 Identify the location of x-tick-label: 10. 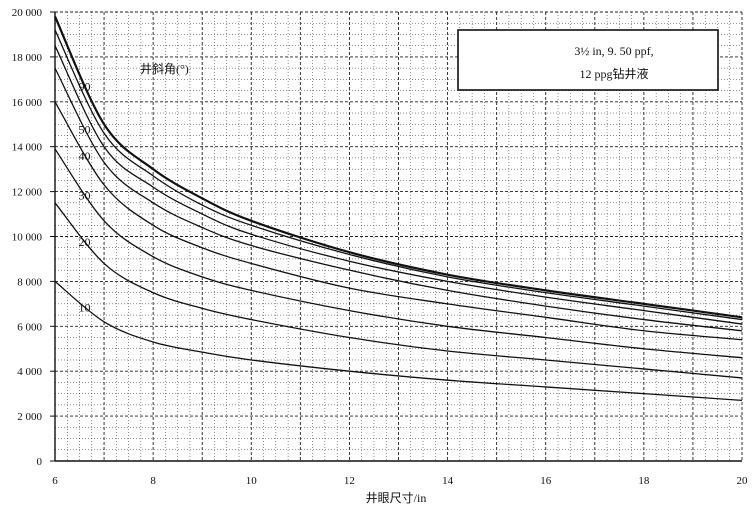
(252, 481).